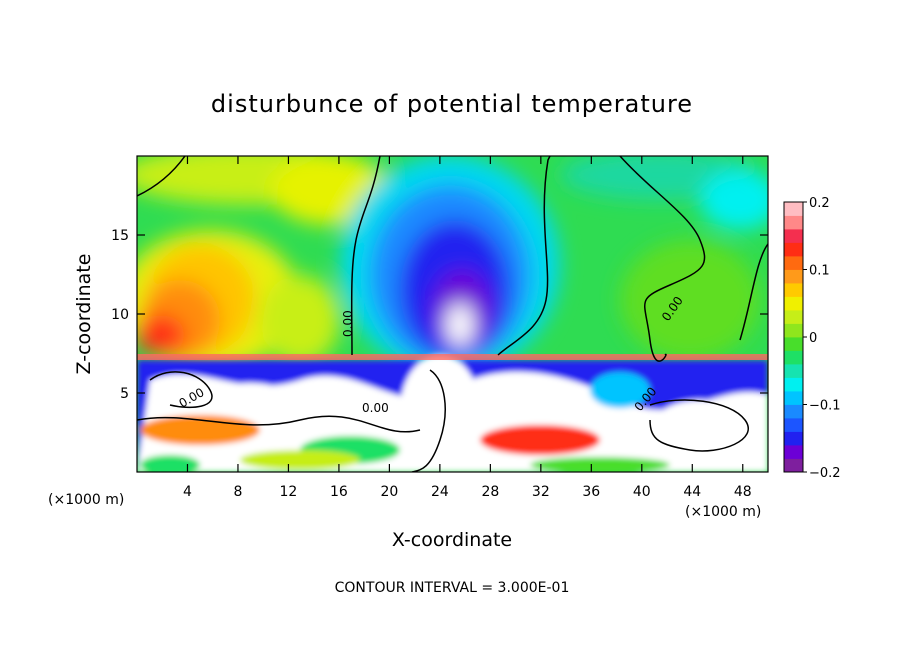 Image resolution: width=904 pixels, height=654 pixels. I want to click on colorbar-tick-label: −0.1, so click(825, 406).